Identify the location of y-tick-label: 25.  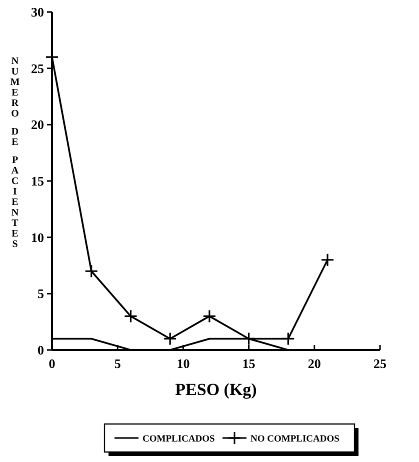
(37, 68).